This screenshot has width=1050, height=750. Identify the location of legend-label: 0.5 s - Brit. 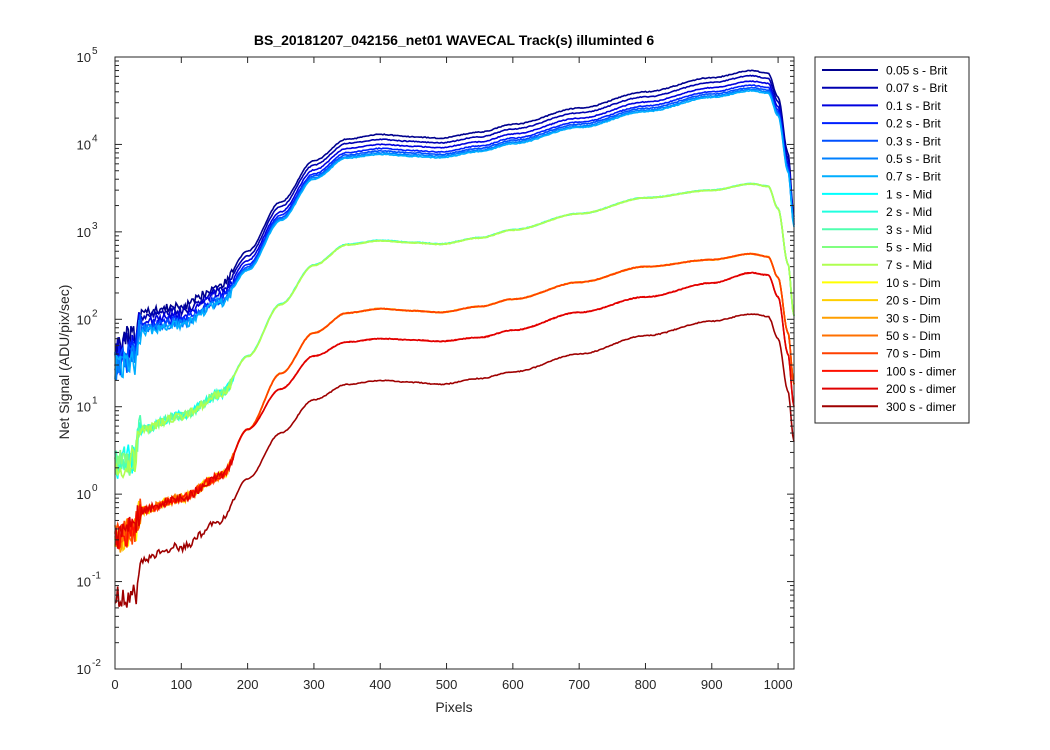
(913, 159).